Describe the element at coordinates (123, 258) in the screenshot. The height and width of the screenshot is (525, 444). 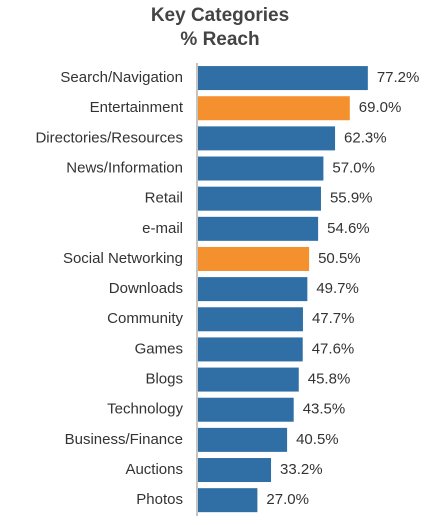
I see `category-label: Social Networking` at that location.